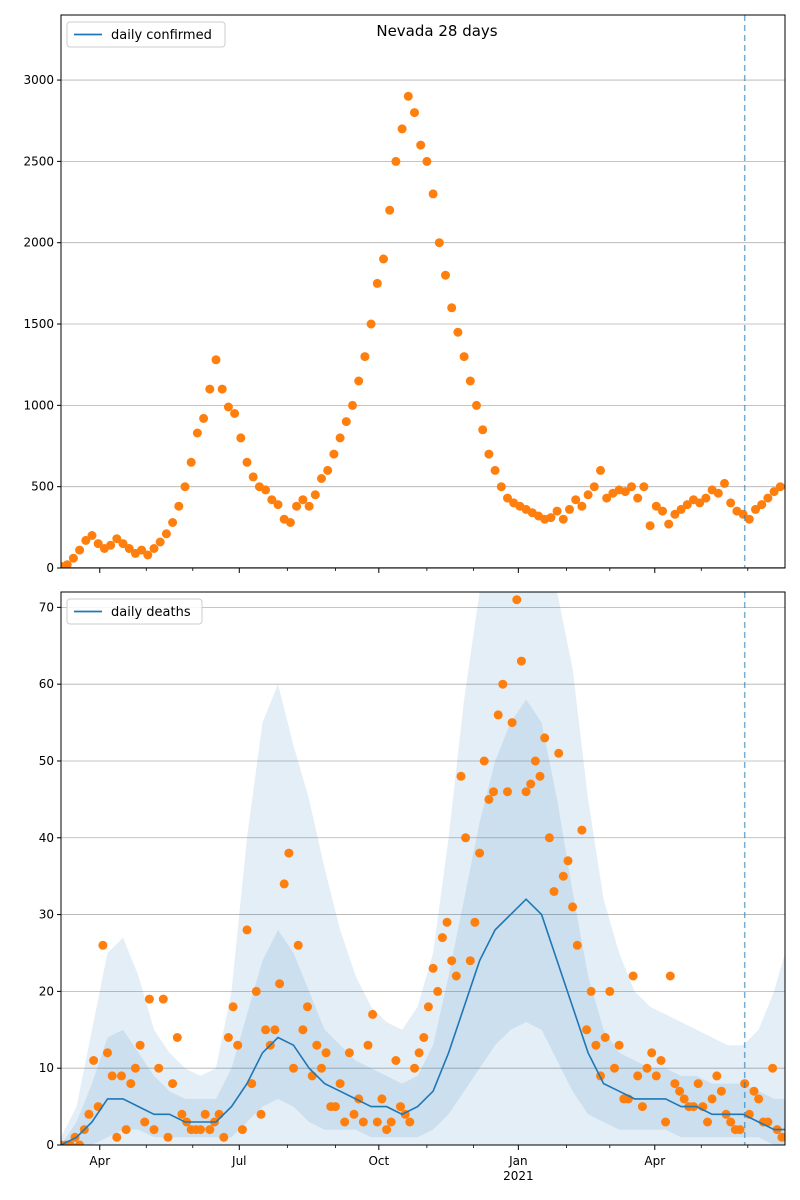 This screenshot has width=800, height=1200. I want to click on y-tick-label: 2500, so click(38, 161).